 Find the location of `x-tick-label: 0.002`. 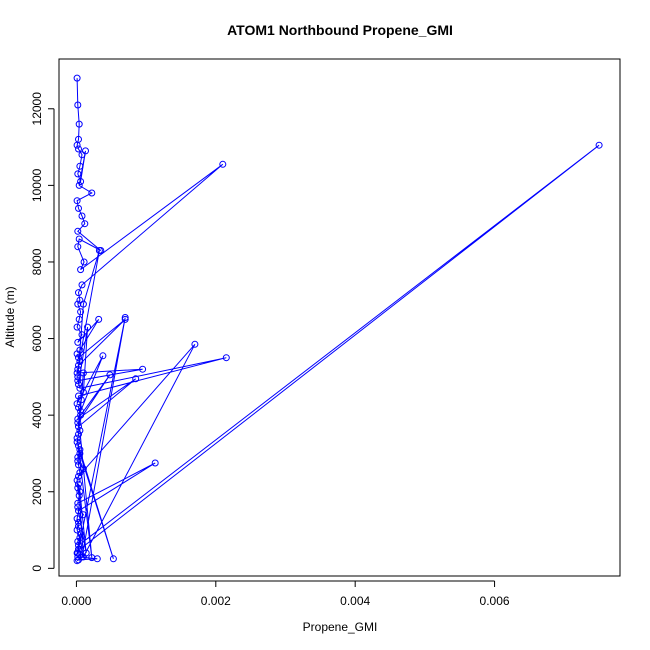

x-tick-label: 0.002 is located at coordinates (216, 601).